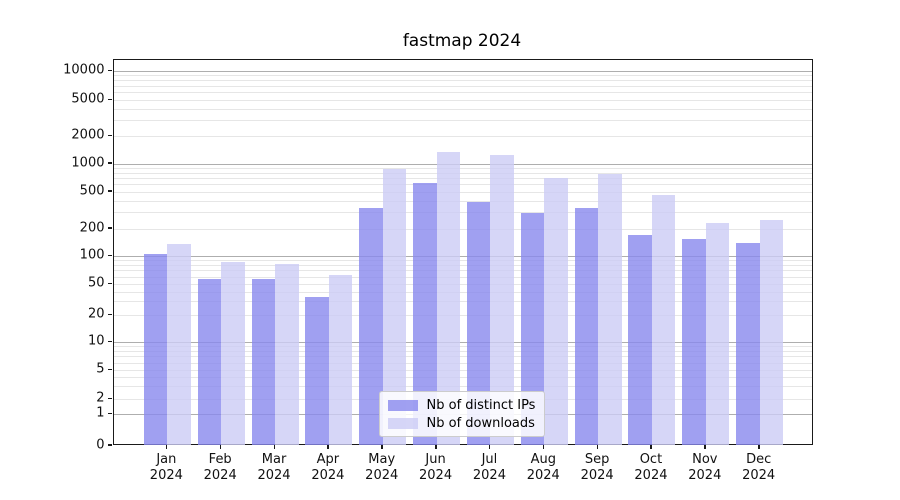 The height and width of the screenshot is (500, 900). What do you see at coordinates (436, 467) in the screenshot?
I see `x-tick-label-jun: Jun 2024` at bounding box center [436, 467].